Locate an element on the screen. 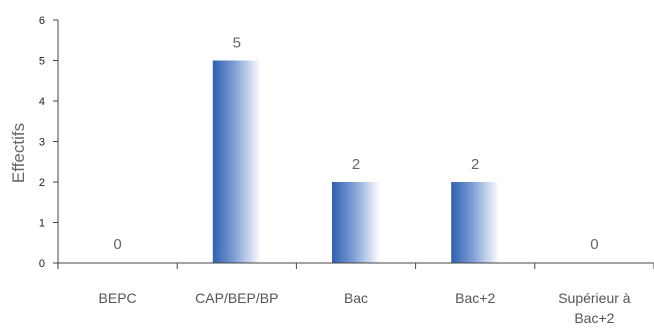 Image resolution: width=654 pixels, height=329 pixels. category-label: CAP/BEP/BP is located at coordinates (236, 298).